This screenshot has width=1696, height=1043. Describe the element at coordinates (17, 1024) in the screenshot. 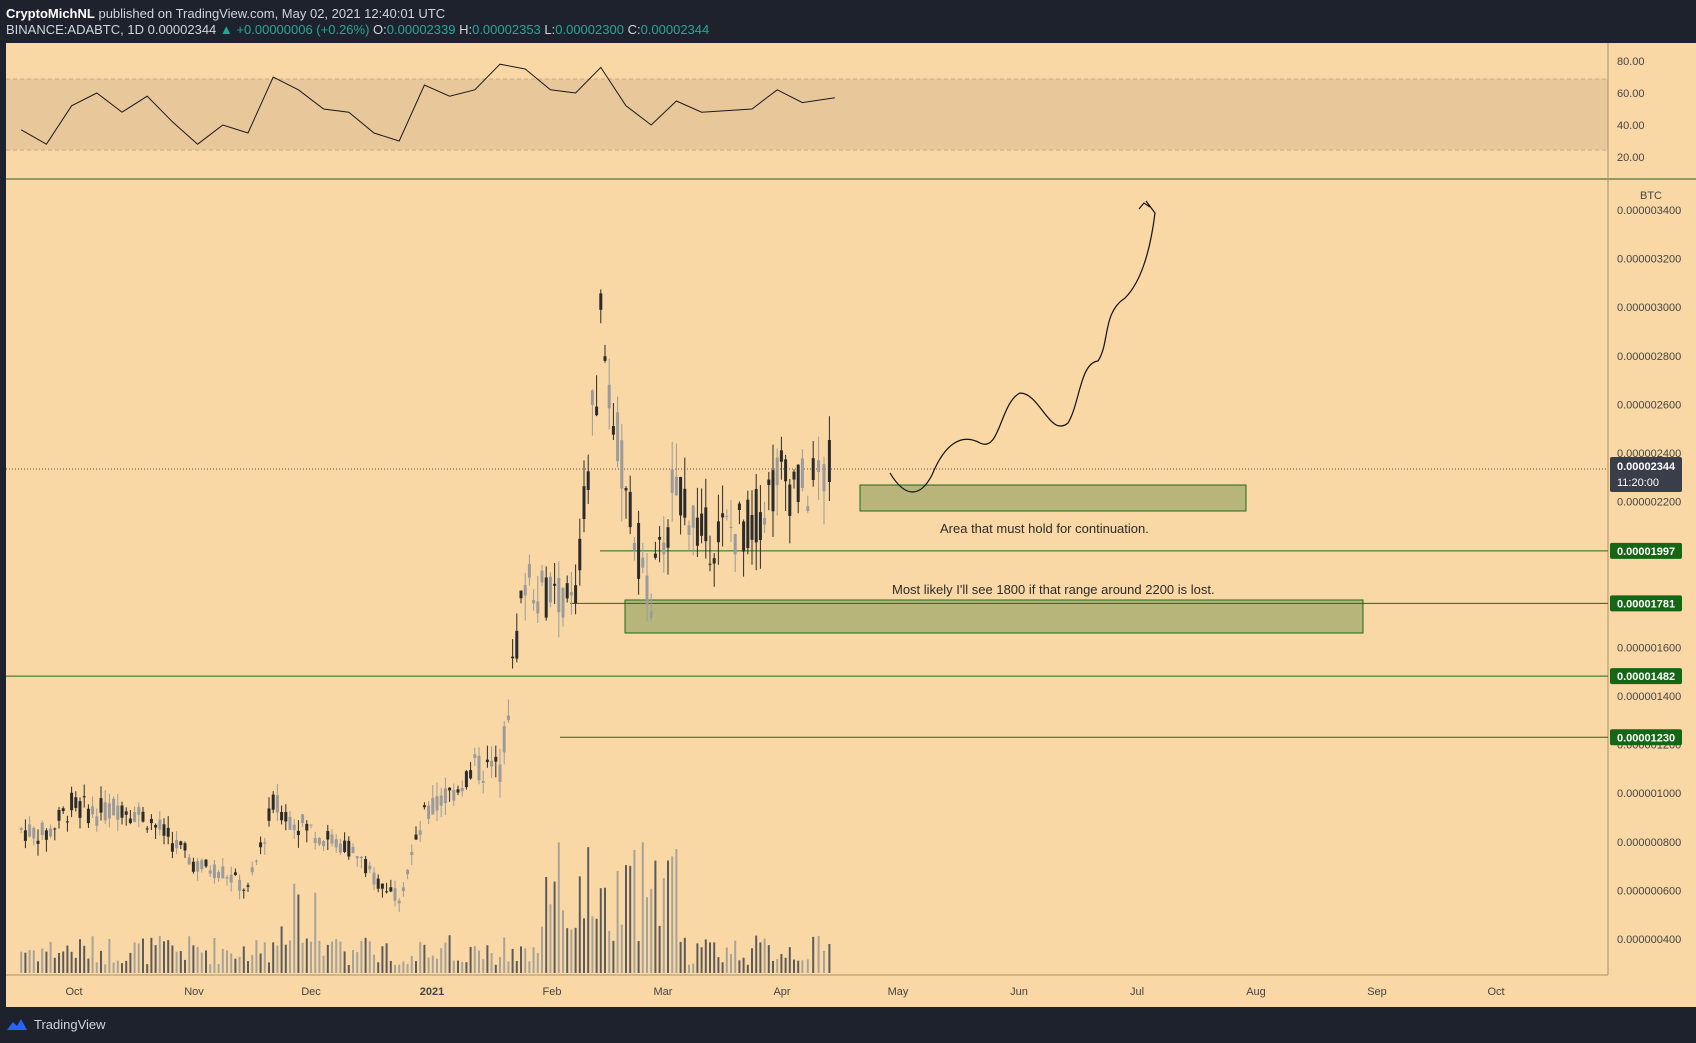

I see `tradingview-logo-icon` at that location.